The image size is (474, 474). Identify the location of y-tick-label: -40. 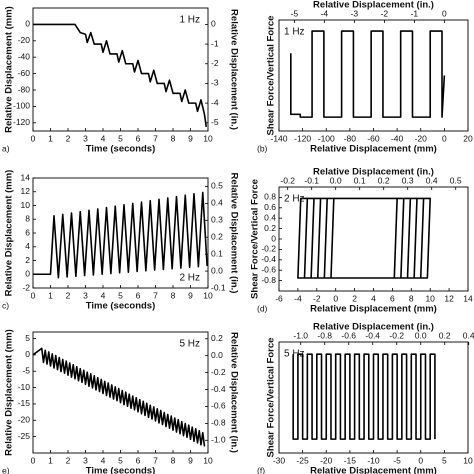
(24, 56).